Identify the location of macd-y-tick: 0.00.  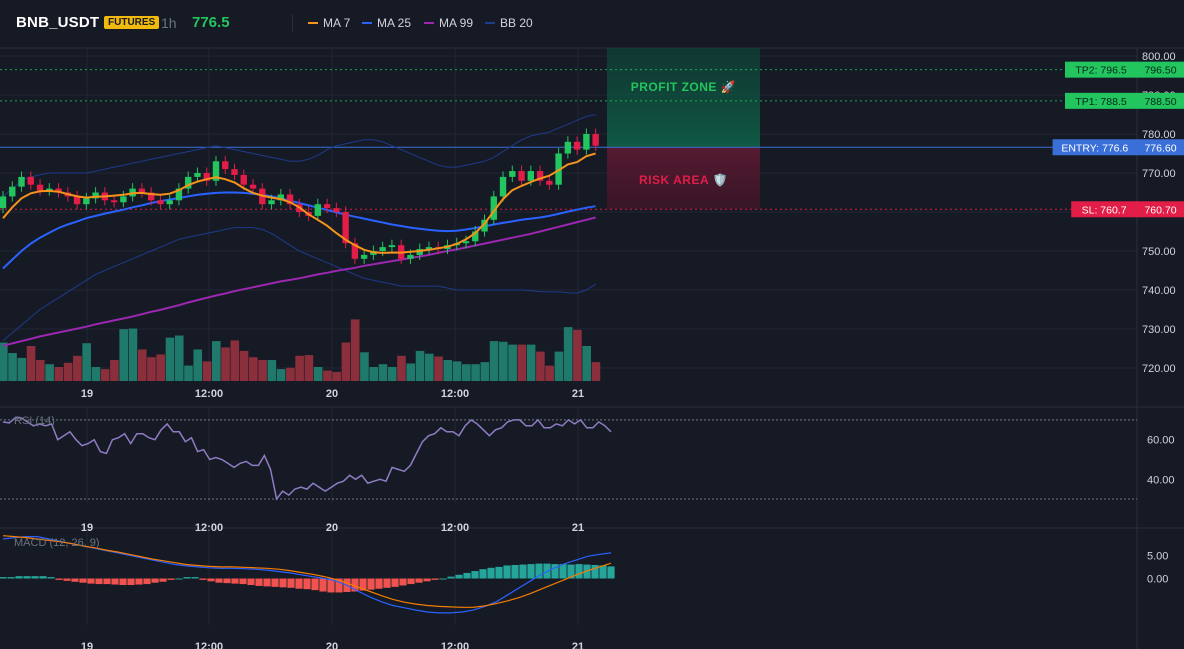
(1157, 580).